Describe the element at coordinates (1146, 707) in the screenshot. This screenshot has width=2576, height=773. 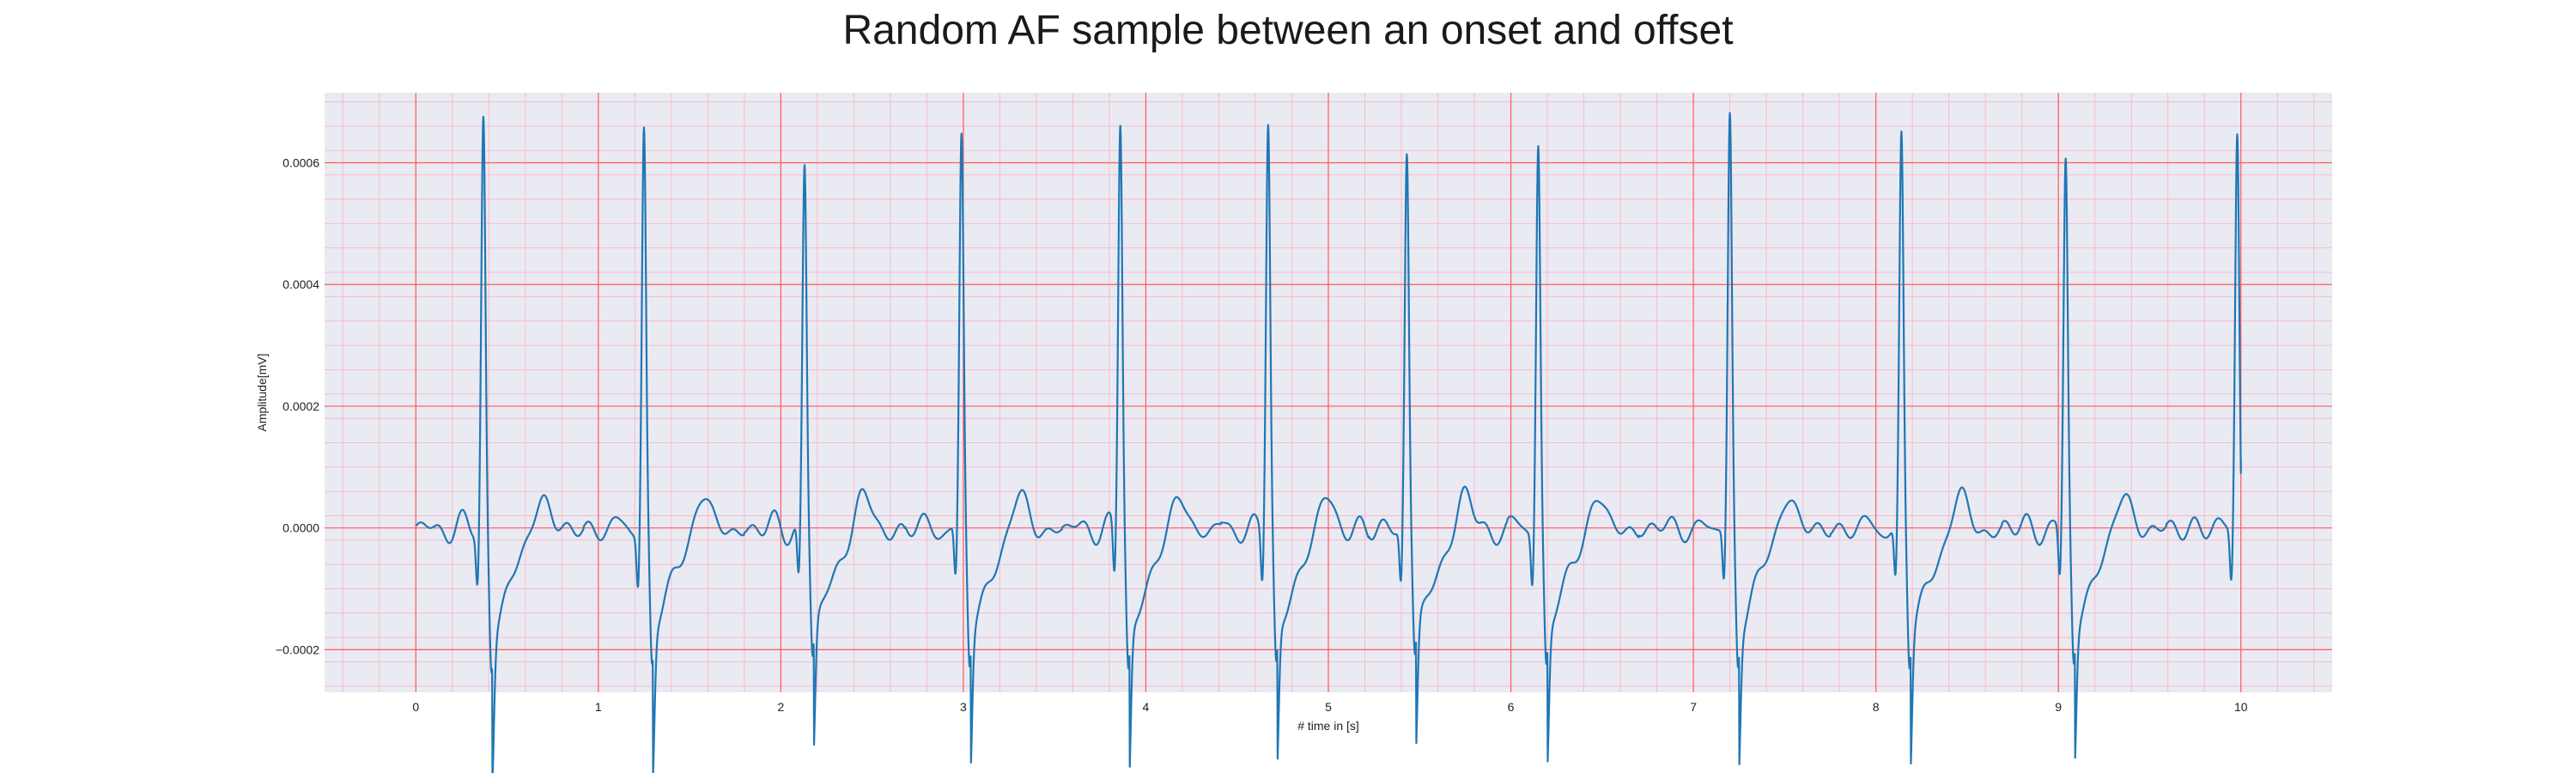
I see `x-tick-label: 4` at that location.